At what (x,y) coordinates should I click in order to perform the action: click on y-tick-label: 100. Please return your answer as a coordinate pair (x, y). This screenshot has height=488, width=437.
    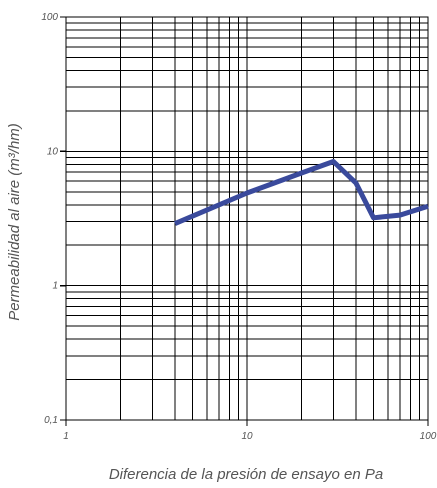
    Looking at the image, I should click on (49, 17).